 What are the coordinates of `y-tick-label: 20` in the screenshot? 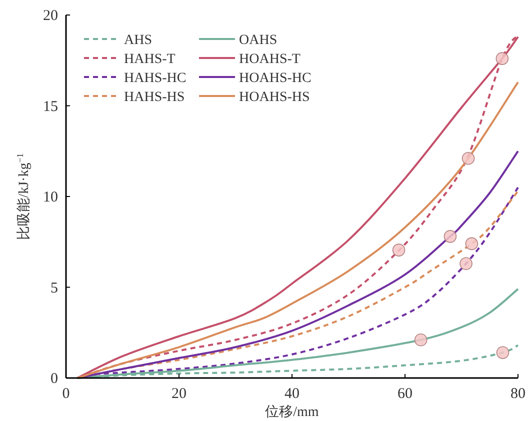 It's located at (50, 16).